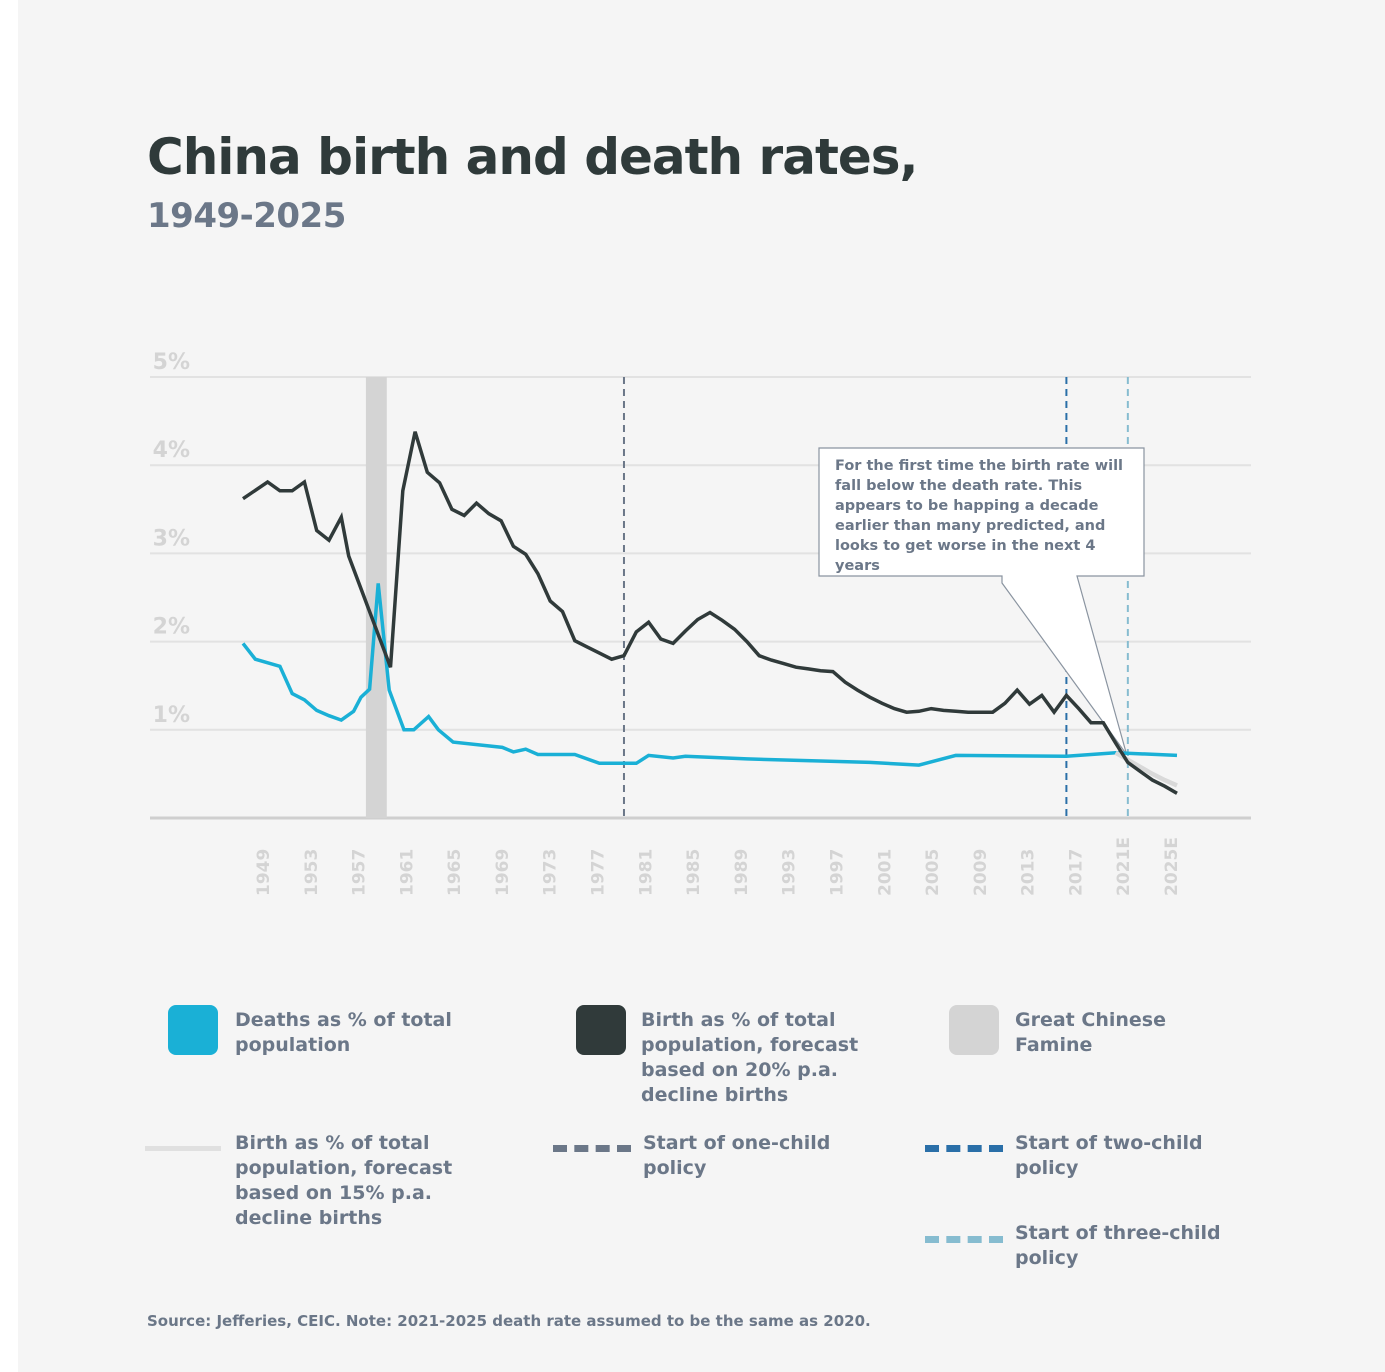  I want to click on deaths-line, so click(709, 675).